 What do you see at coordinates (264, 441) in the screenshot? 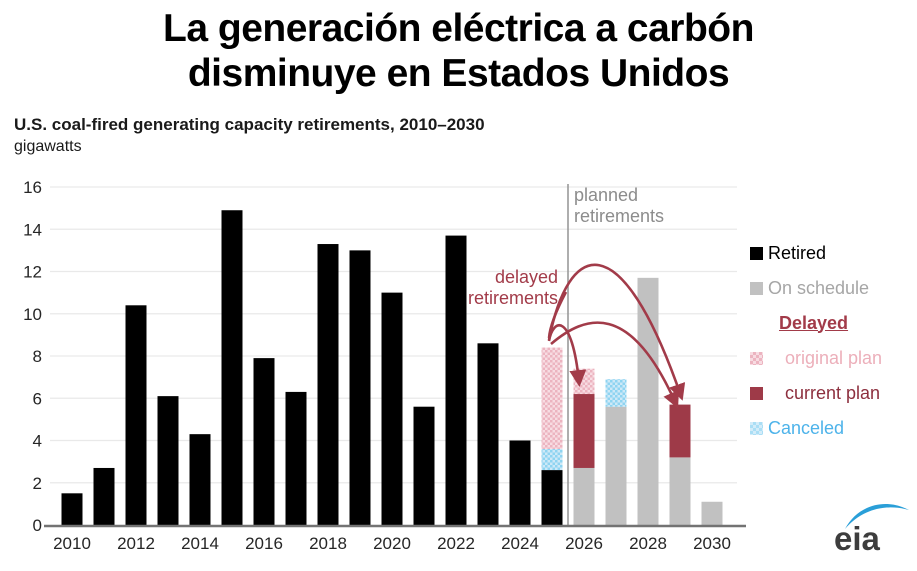
I see `bar-segment-2016-retired` at bounding box center [264, 441].